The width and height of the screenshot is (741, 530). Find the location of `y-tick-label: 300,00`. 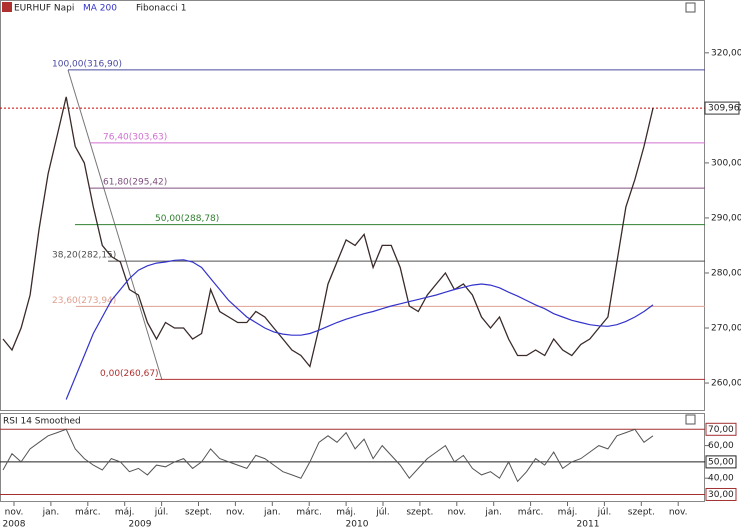

y-tick-label: 300,00 is located at coordinates (726, 163).